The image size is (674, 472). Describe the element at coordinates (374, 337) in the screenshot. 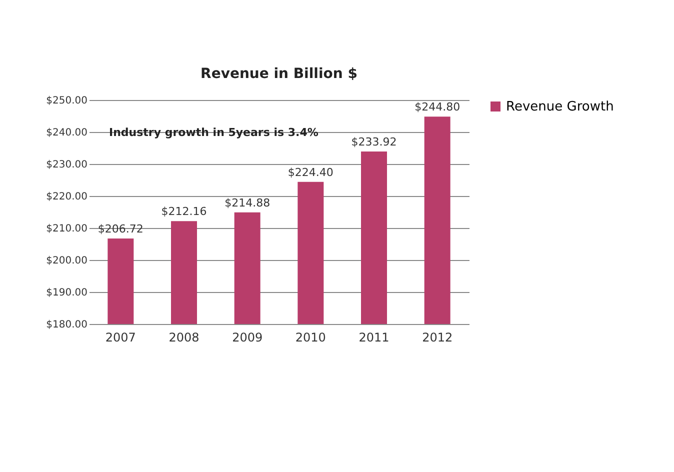

I see `x-tick-label: 2011` at that location.